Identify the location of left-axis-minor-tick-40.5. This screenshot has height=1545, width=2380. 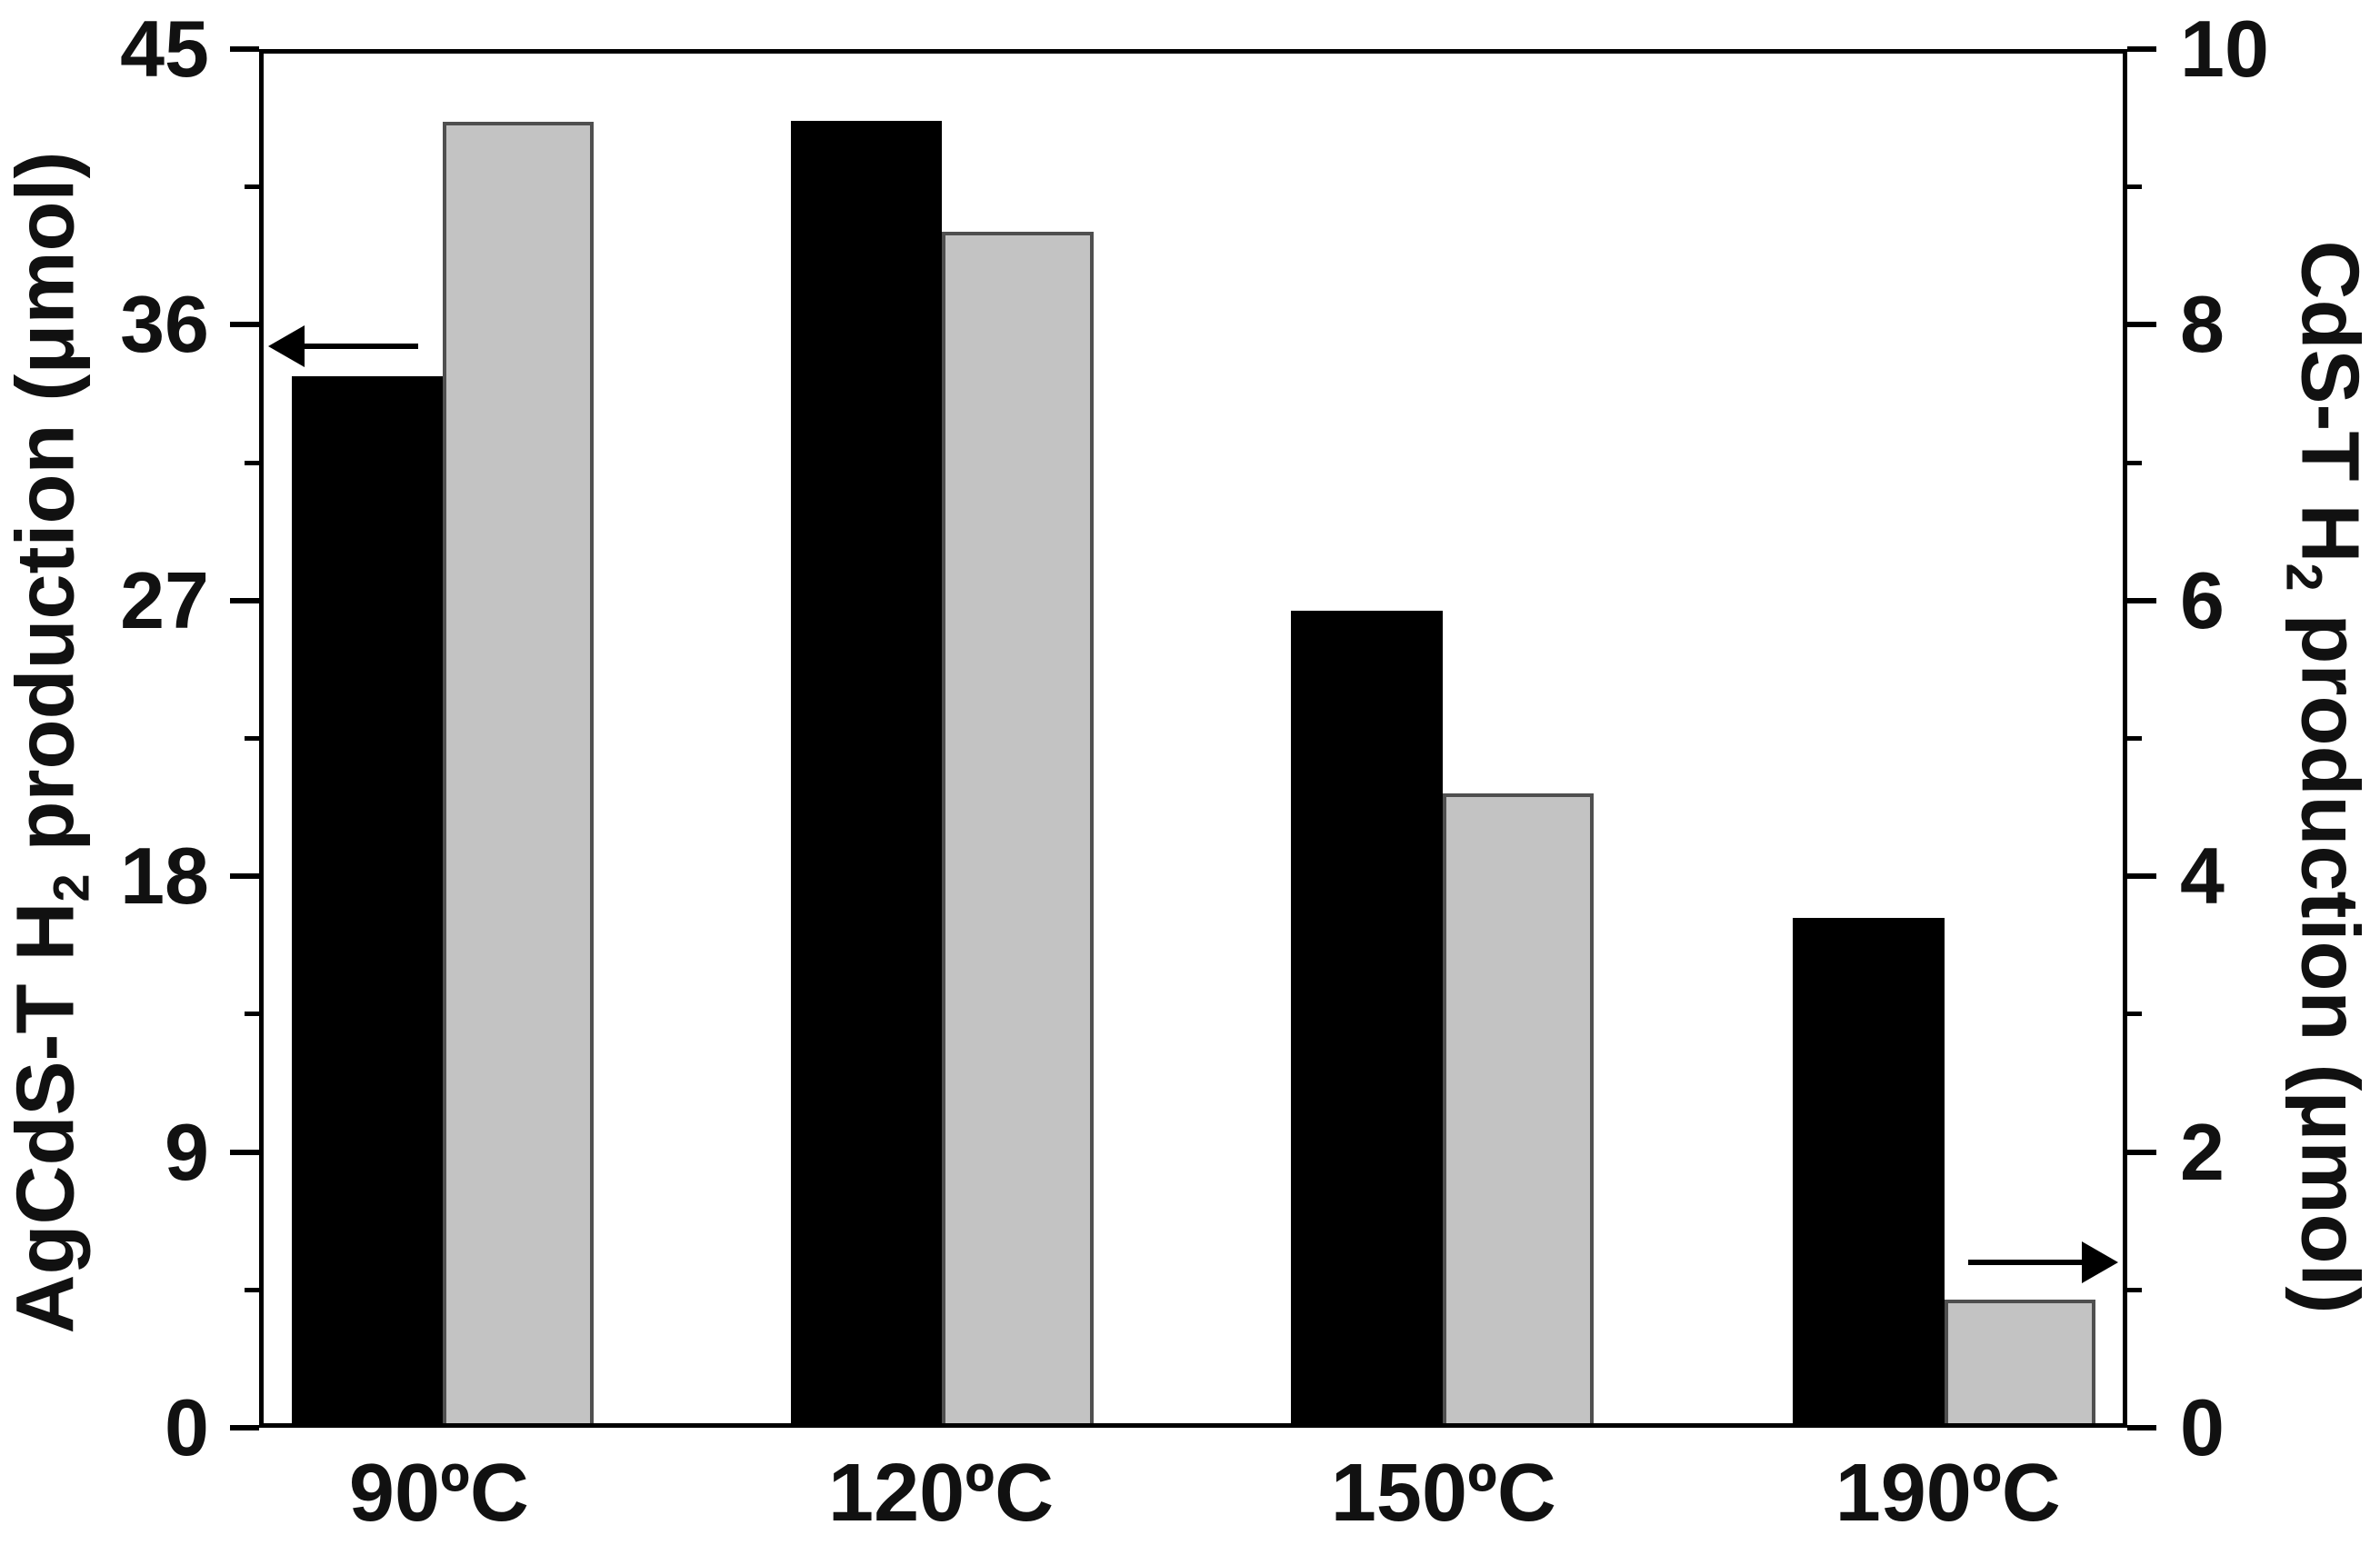
(252, 187).